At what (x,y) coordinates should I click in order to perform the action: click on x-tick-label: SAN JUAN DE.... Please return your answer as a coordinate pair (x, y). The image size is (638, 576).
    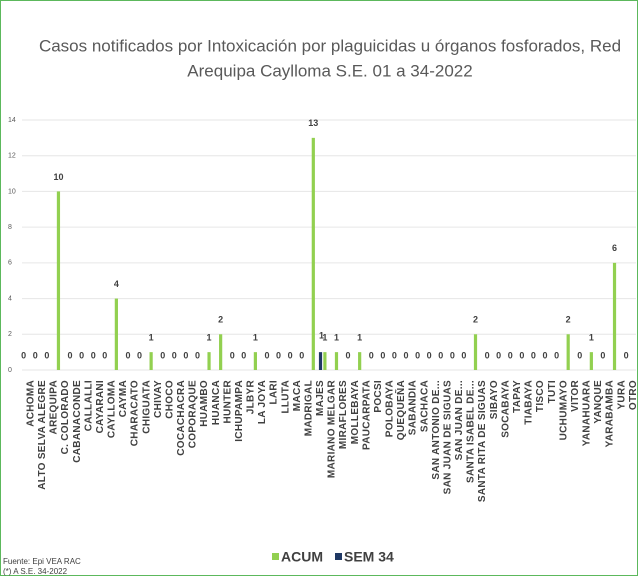
    Looking at the image, I should click on (459, 420).